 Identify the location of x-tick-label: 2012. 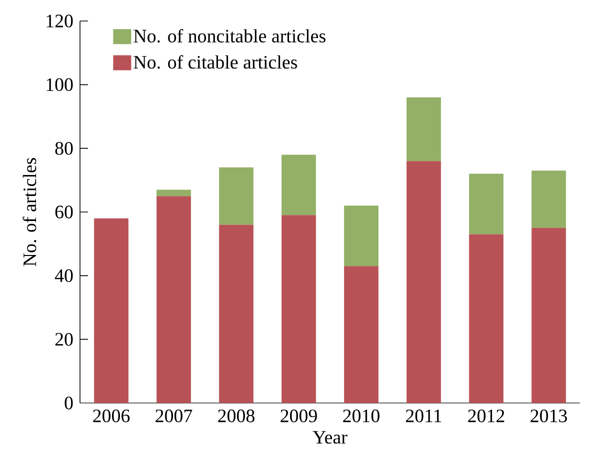
(486, 416).